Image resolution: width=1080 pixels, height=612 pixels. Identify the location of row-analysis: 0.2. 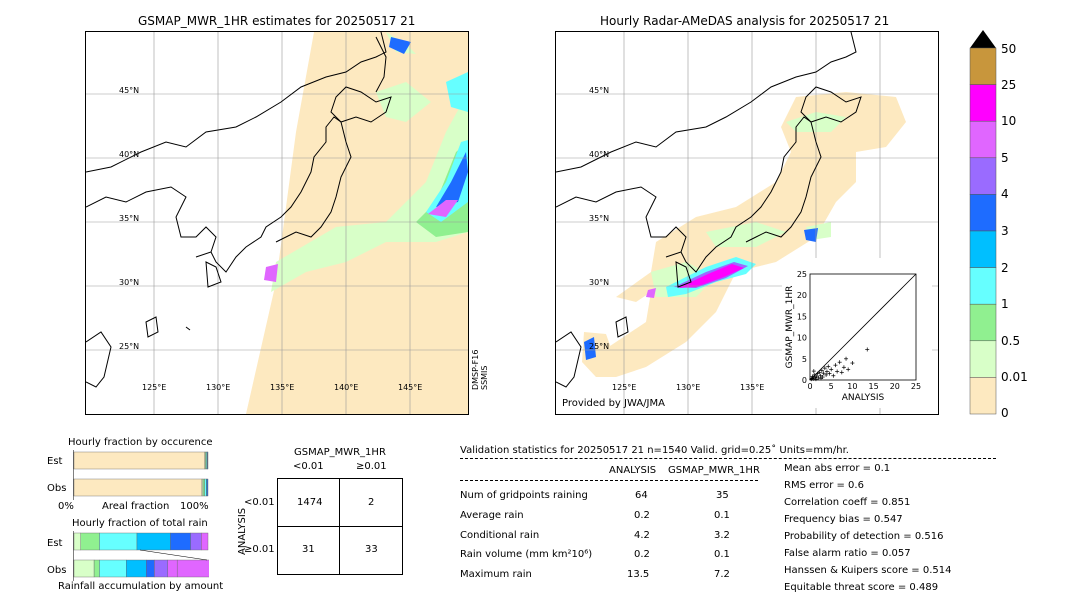
(642, 554).